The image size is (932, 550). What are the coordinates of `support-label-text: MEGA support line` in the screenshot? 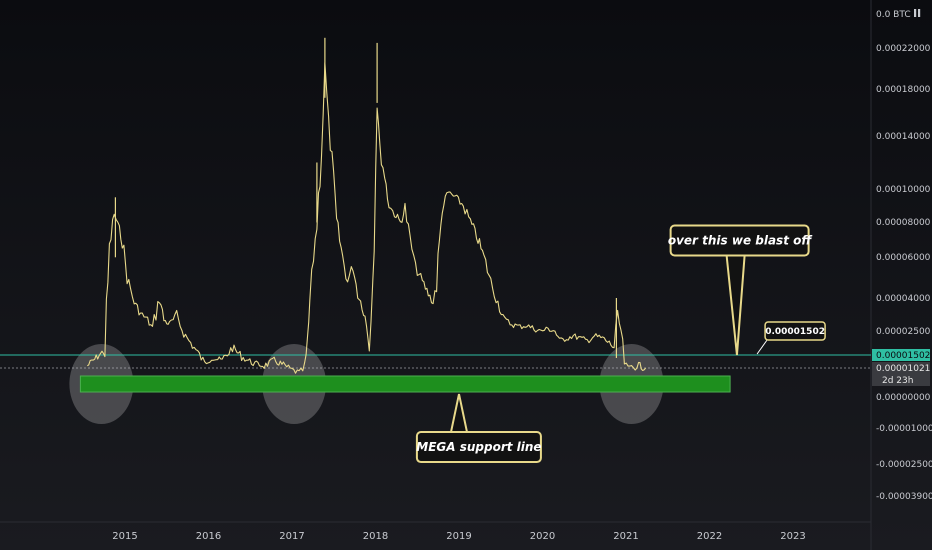 It's located at (478, 447).